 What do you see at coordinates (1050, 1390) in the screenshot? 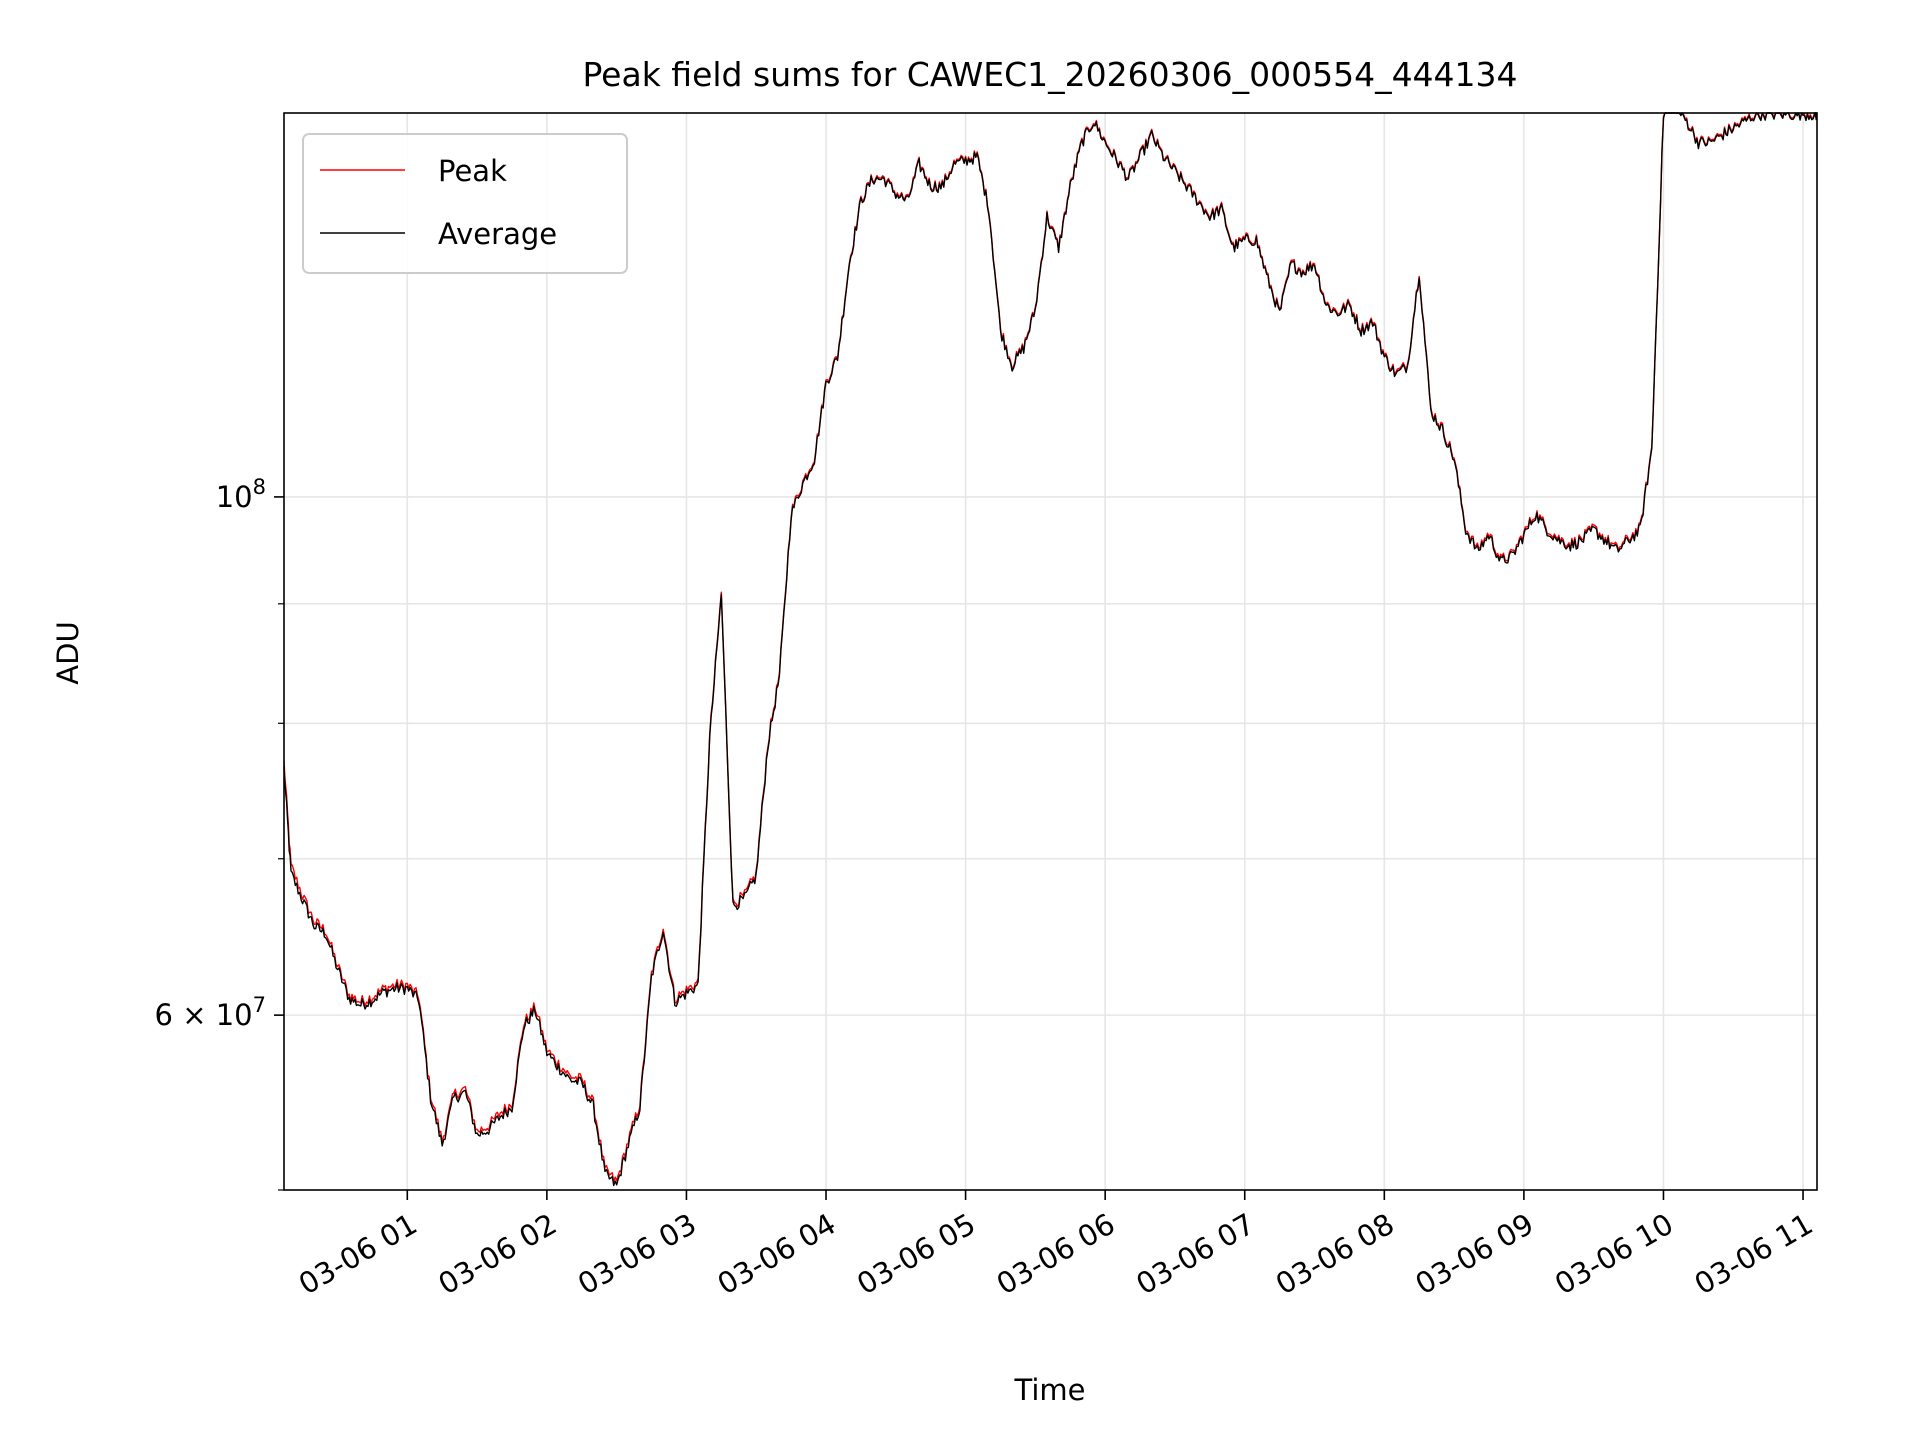
I see `x-axis-label: Time` at bounding box center [1050, 1390].